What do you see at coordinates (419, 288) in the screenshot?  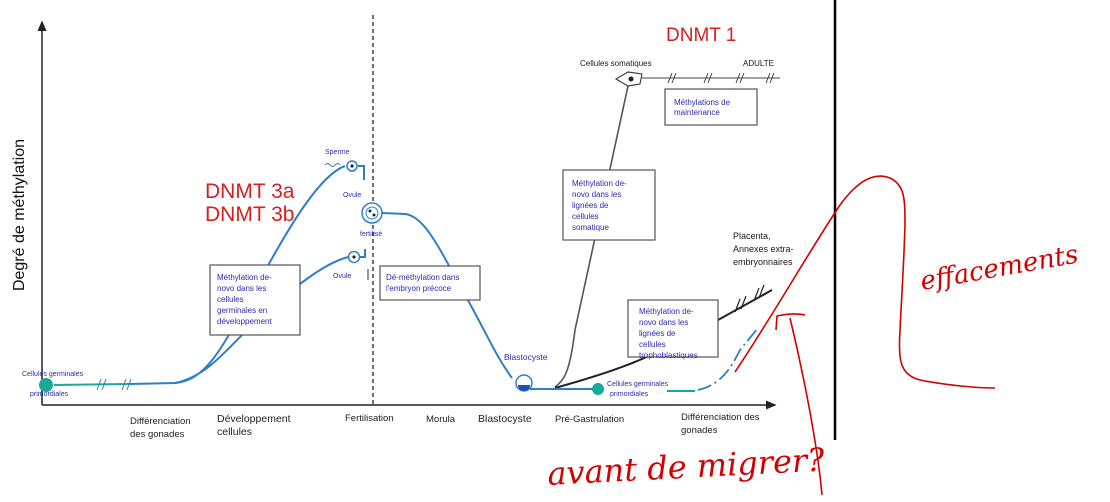 I see `box-text: l'embryon précoce` at bounding box center [419, 288].